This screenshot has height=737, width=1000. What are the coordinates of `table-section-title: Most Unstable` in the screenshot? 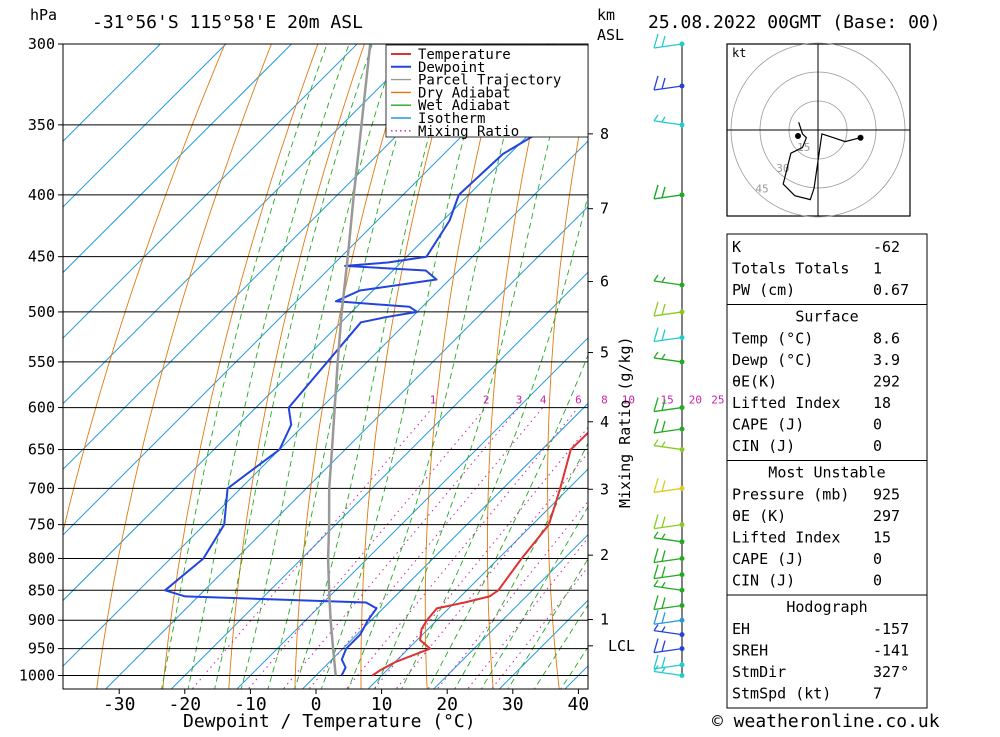 It's located at (826, 473).